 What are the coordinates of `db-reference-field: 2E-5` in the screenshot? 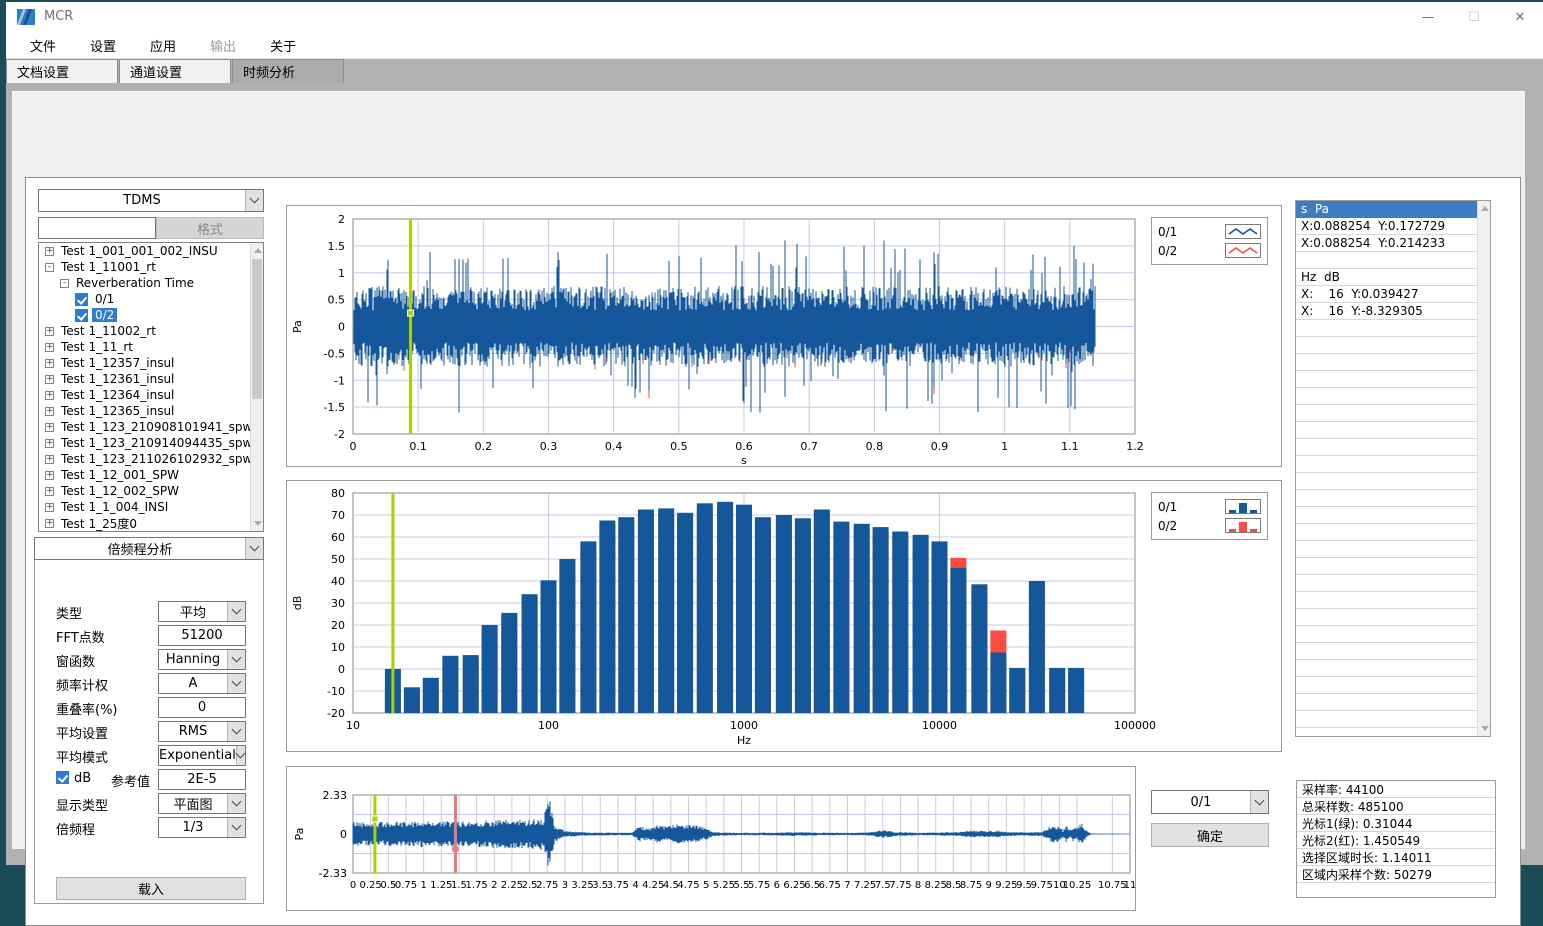 It's located at (202, 779).